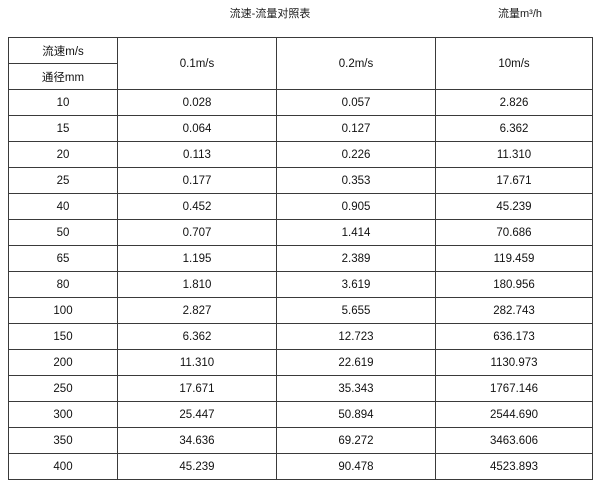  What do you see at coordinates (514, 258) in the screenshot?
I see `cell-flow-3: 119.459` at bounding box center [514, 258].